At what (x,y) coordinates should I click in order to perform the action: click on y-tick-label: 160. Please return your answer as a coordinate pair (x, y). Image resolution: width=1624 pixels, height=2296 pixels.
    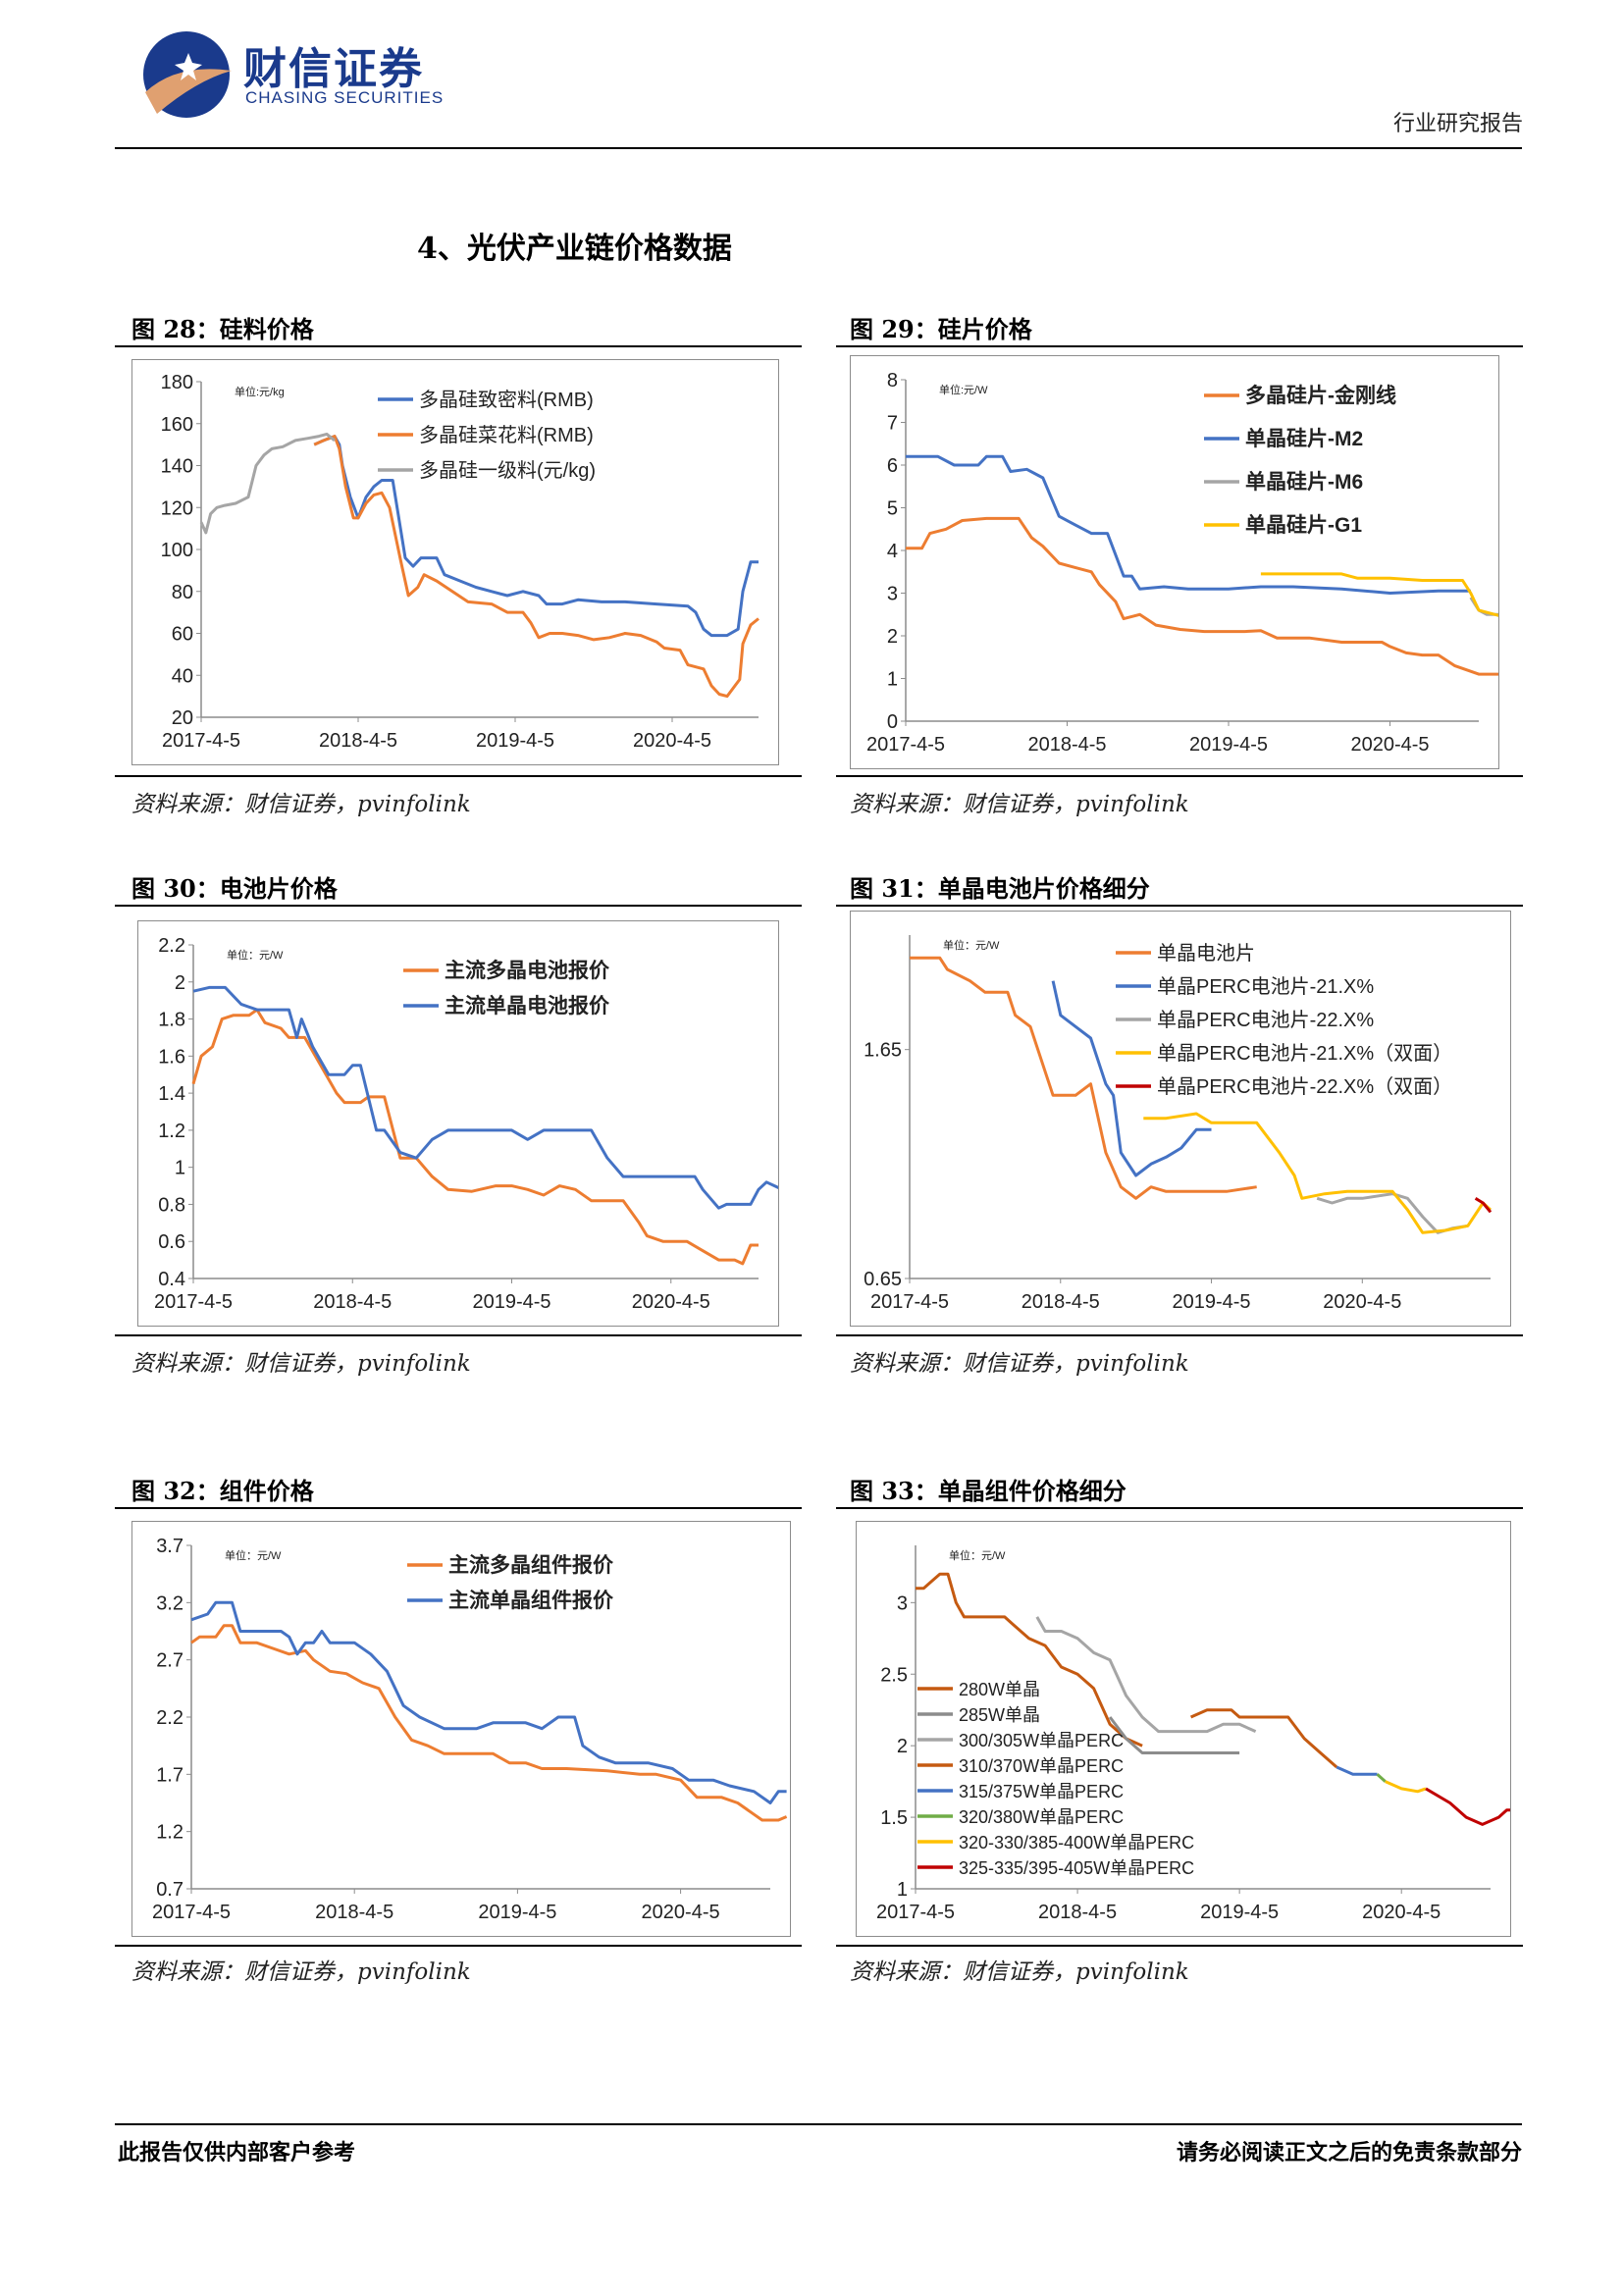
    Looking at the image, I should click on (177, 425).